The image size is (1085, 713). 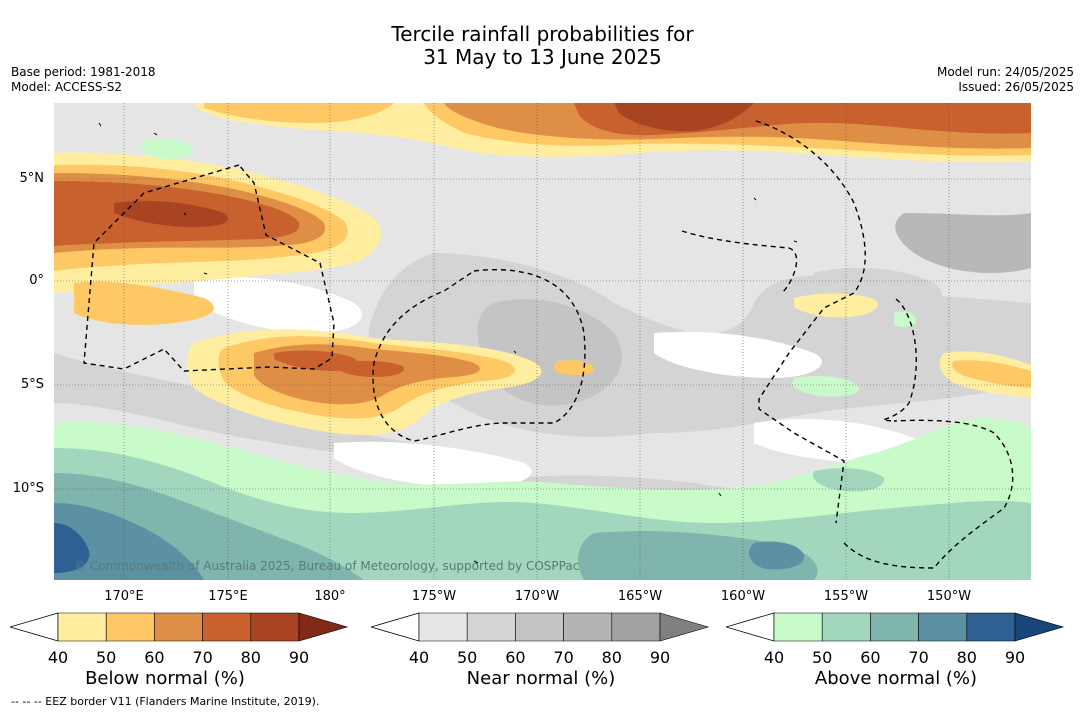 I want to click on colorbar-near-normal-ticks: 40 50 60 70 80 90, so click(x=541, y=659).